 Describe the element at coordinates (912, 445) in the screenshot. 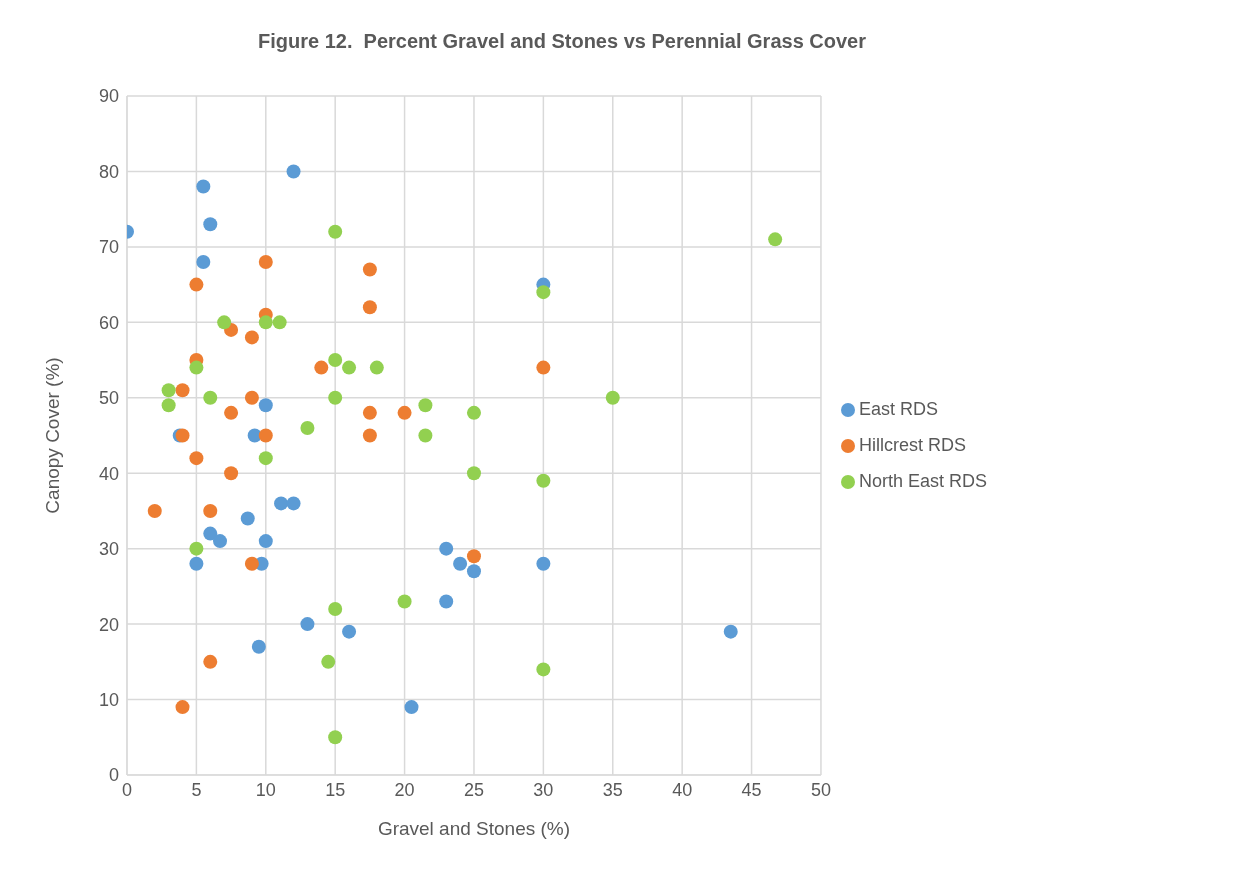

I see `legend-label: Hillcrest RDS` at that location.